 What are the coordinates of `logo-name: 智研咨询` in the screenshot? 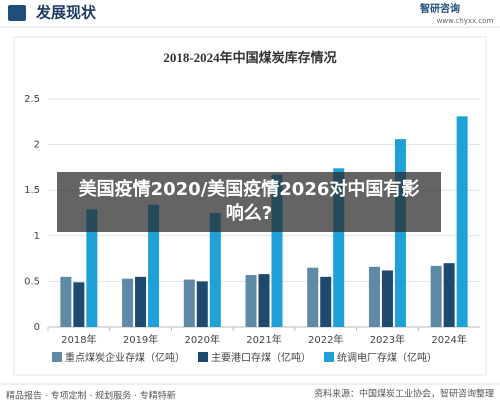 It's located at (440, 8).